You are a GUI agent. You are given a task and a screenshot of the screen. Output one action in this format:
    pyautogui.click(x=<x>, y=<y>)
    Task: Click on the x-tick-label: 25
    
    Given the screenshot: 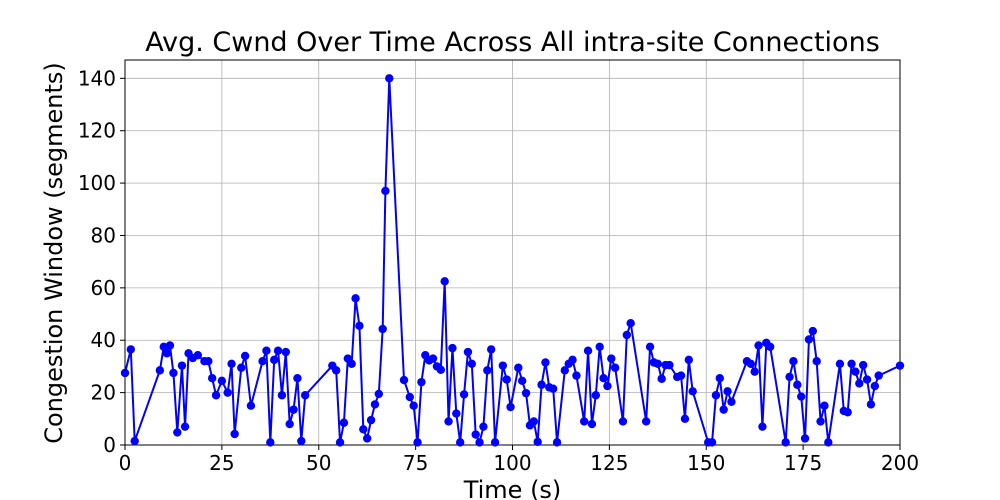 What is the action you would take?
    pyautogui.click(x=221, y=463)
    